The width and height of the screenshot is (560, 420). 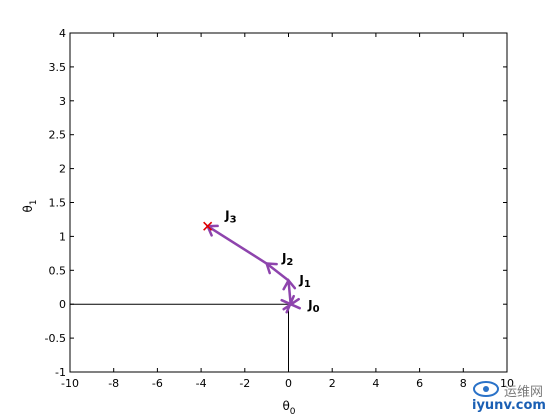 I want to click on annotations: J3 J2 J1 J0, so click(x=271, y=261).